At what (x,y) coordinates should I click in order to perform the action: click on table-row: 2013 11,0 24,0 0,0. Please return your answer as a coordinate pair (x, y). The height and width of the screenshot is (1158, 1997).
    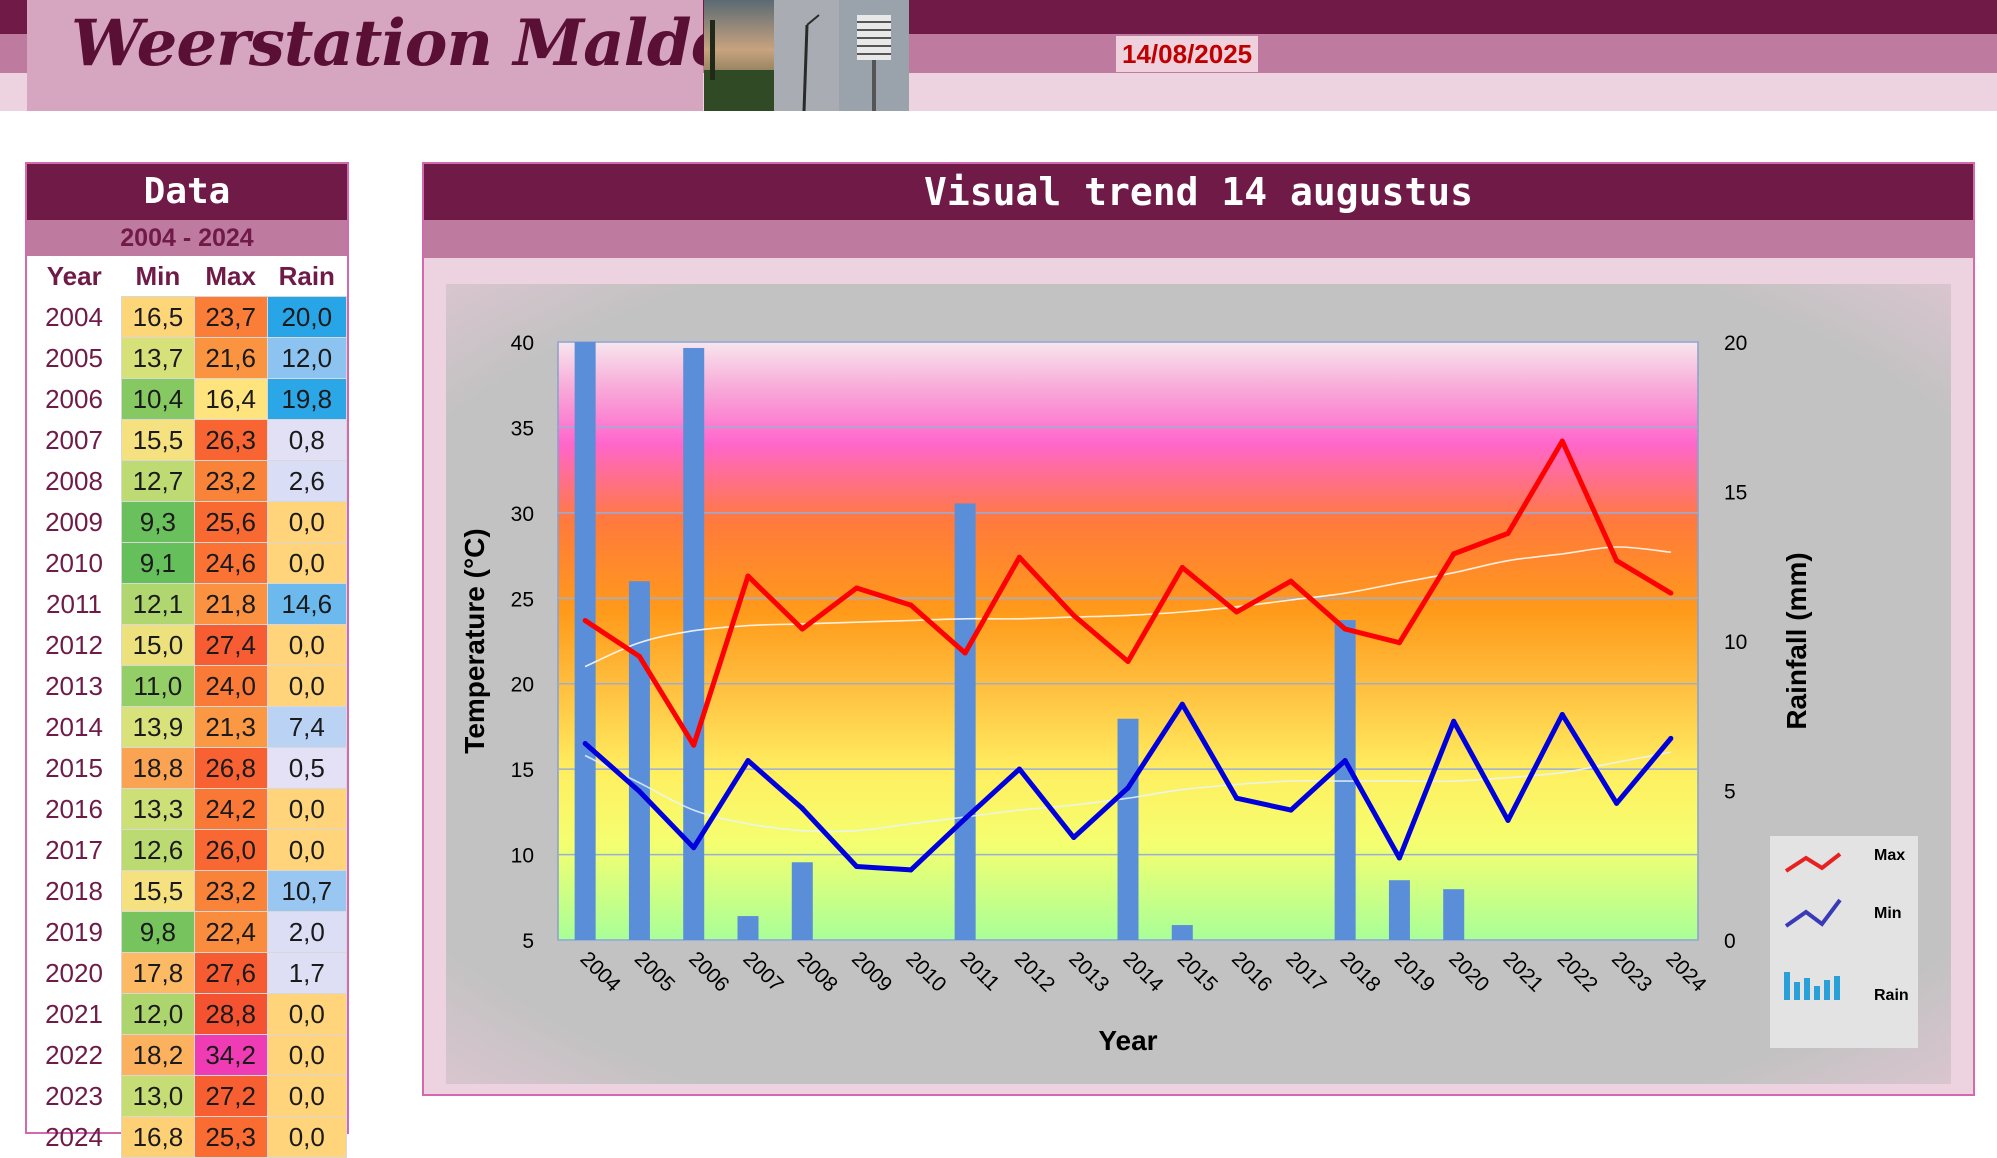
    Looking at the image, I should click on (187, 686).